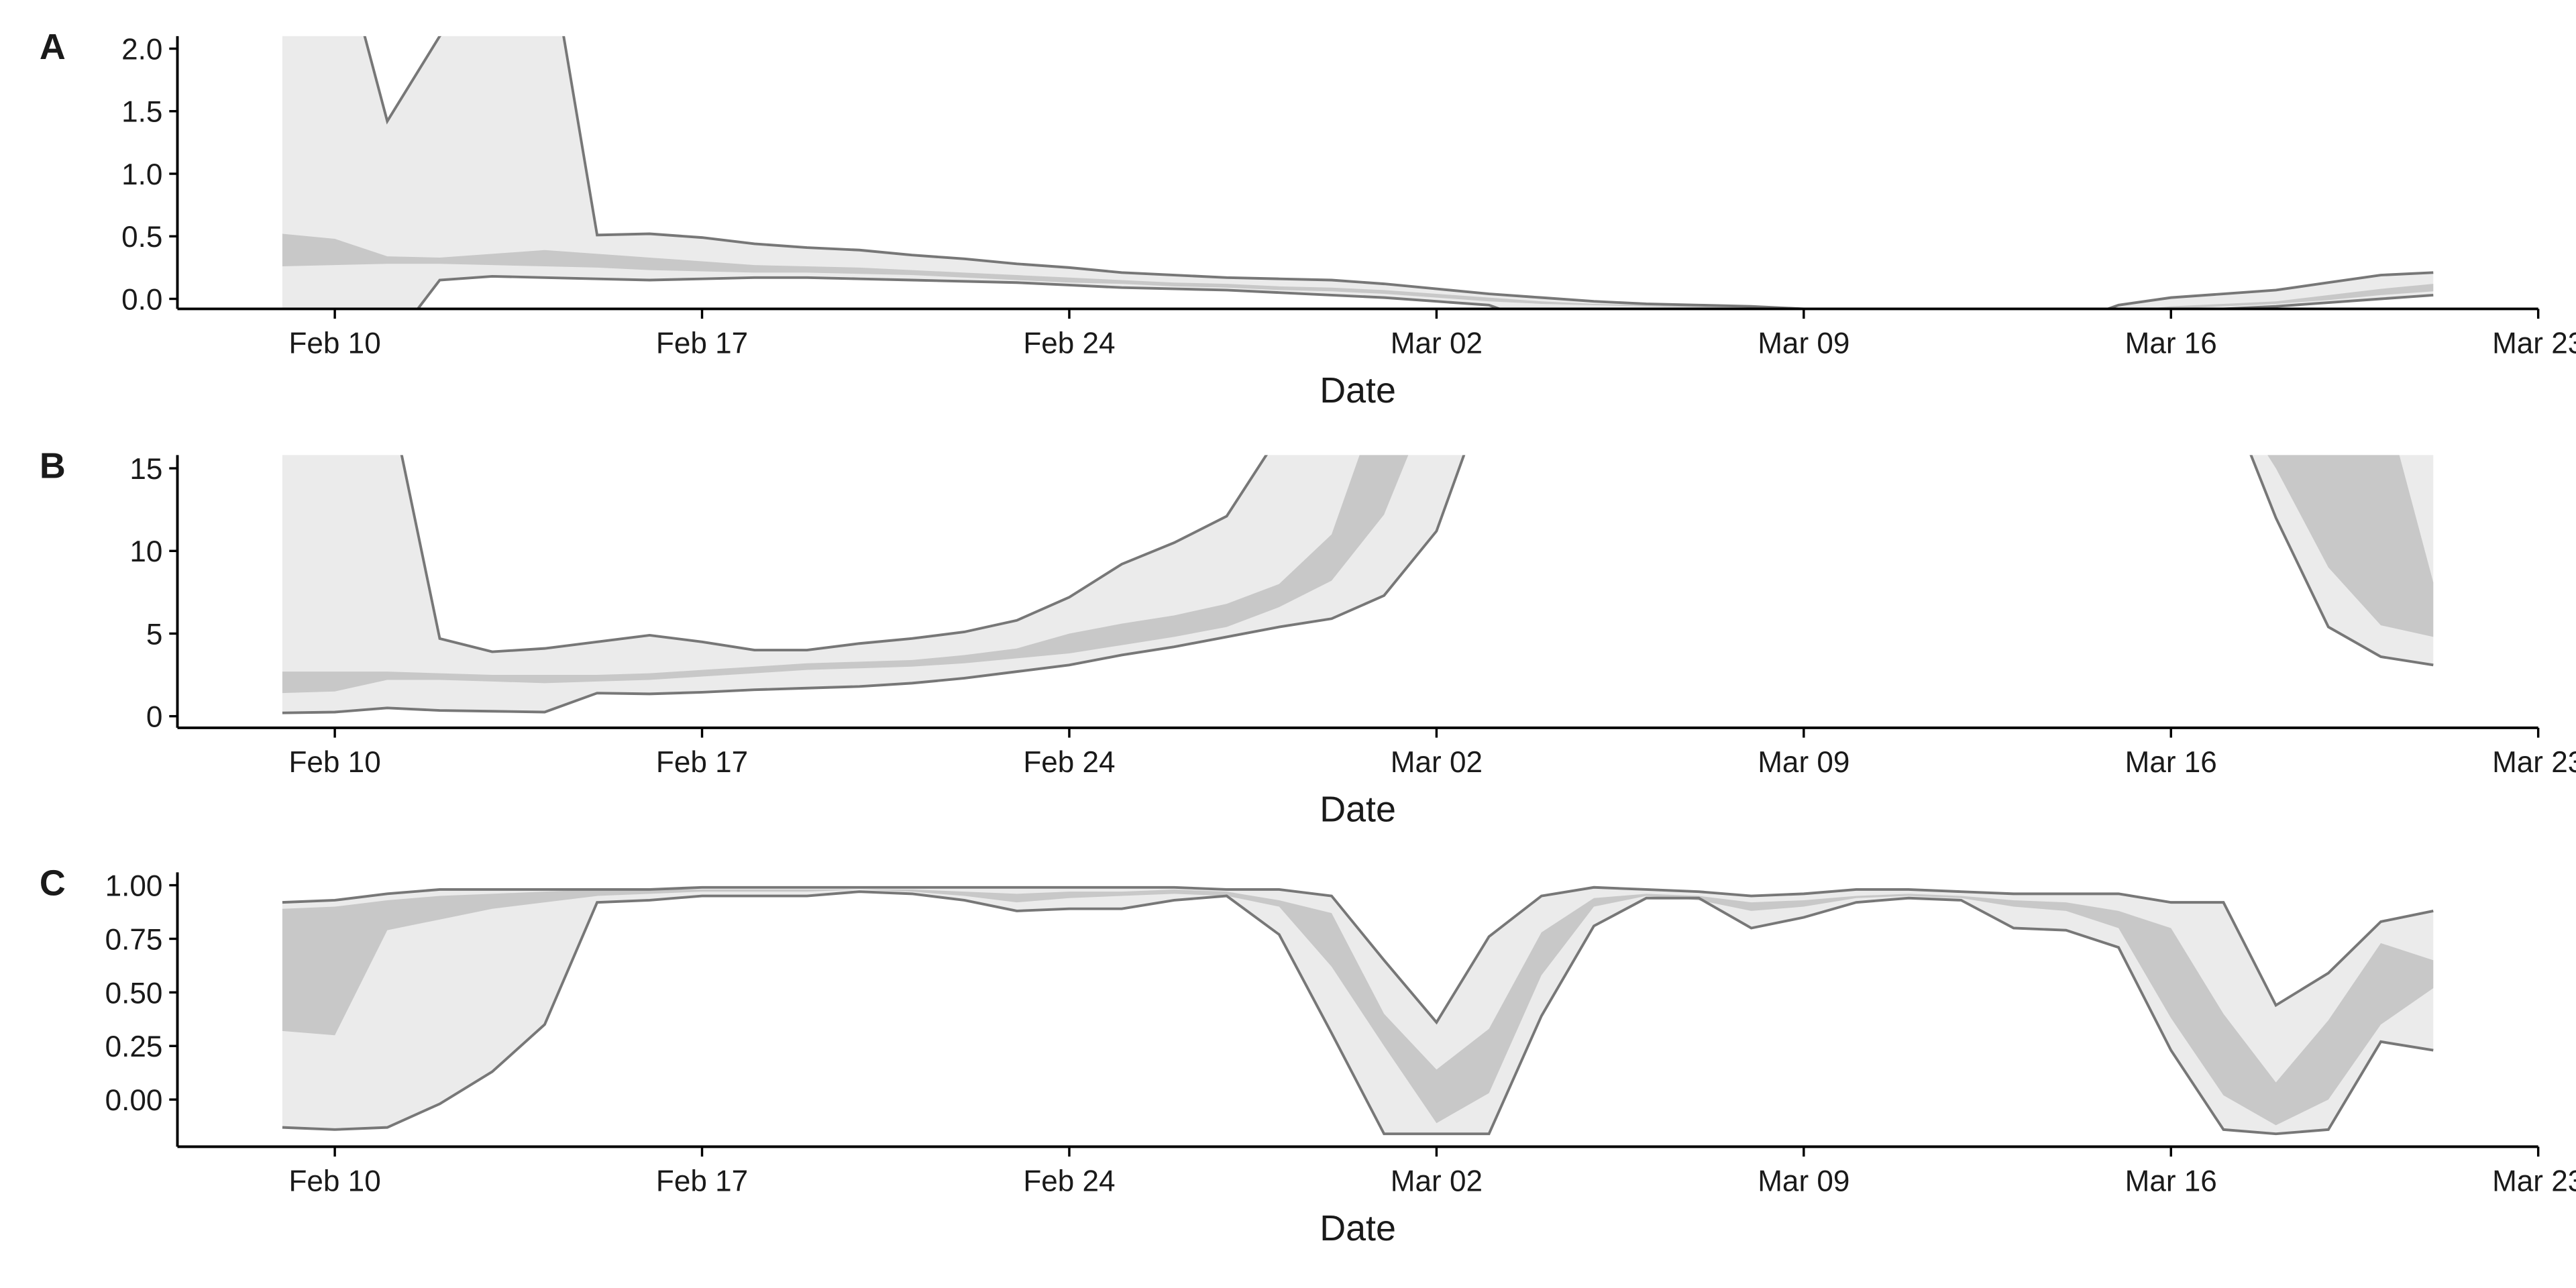  What do you see at coordinates (134, 993) in the screenshot?
I see `y-tick-label: 0.50` at bounding box center [134, 993].